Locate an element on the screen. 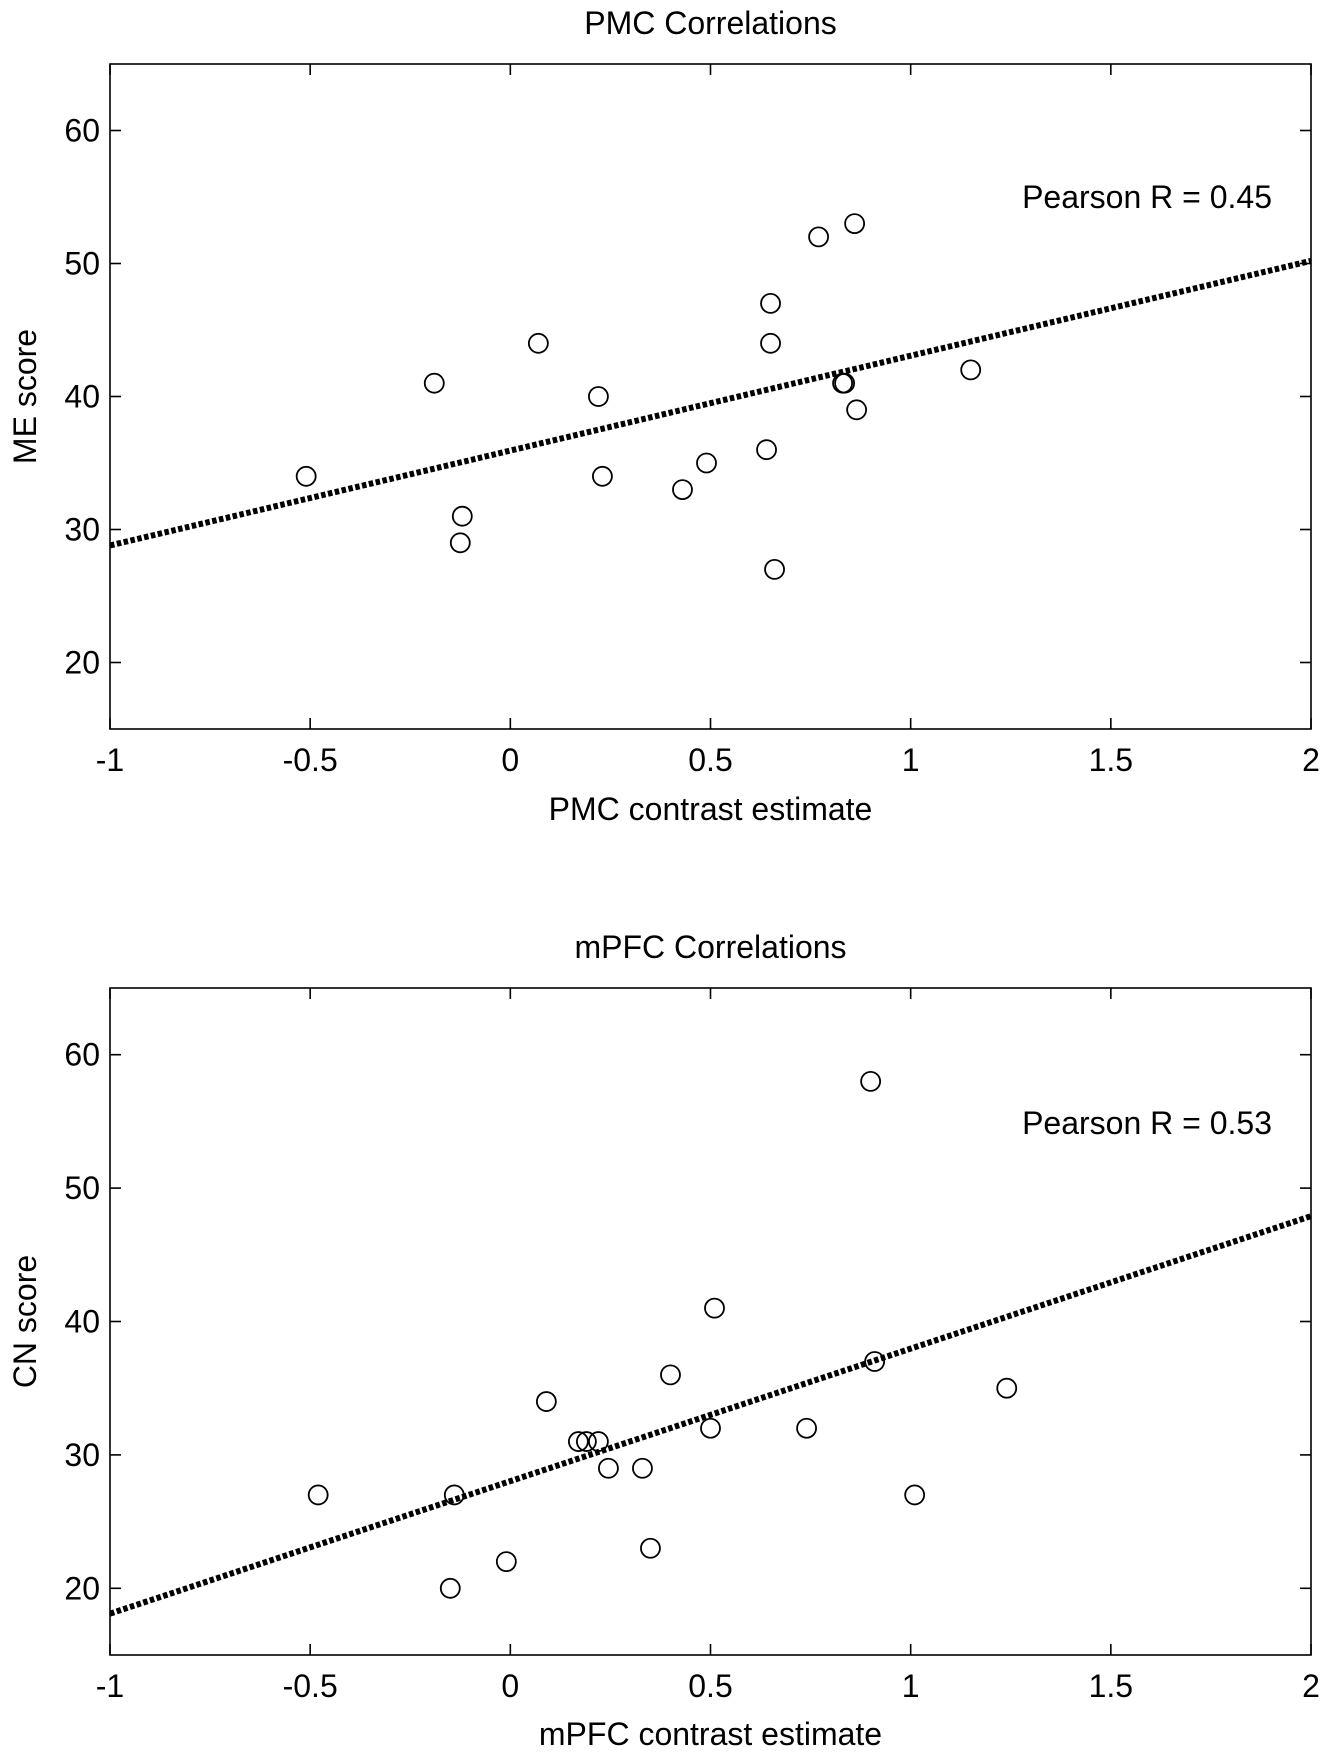  pearson-annotation: Pearson R = 0.53 is located at coordinates (1147, 1123).